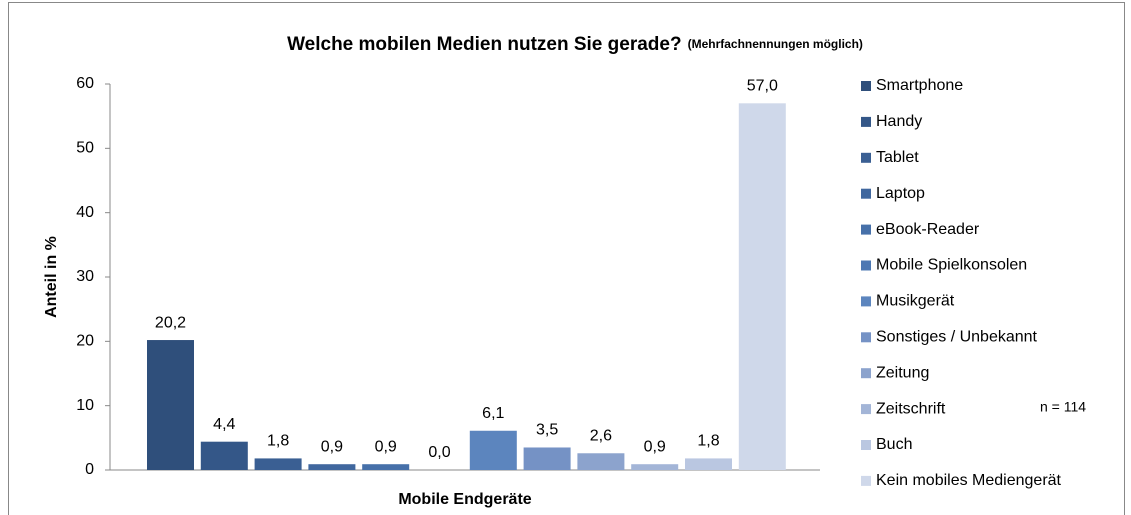  What do you see at coordinates (484, 44) in the screenshot?
I see `title: Welche mobilen Medien nutzen Sie gerade?` at bounding box center [484, 44].